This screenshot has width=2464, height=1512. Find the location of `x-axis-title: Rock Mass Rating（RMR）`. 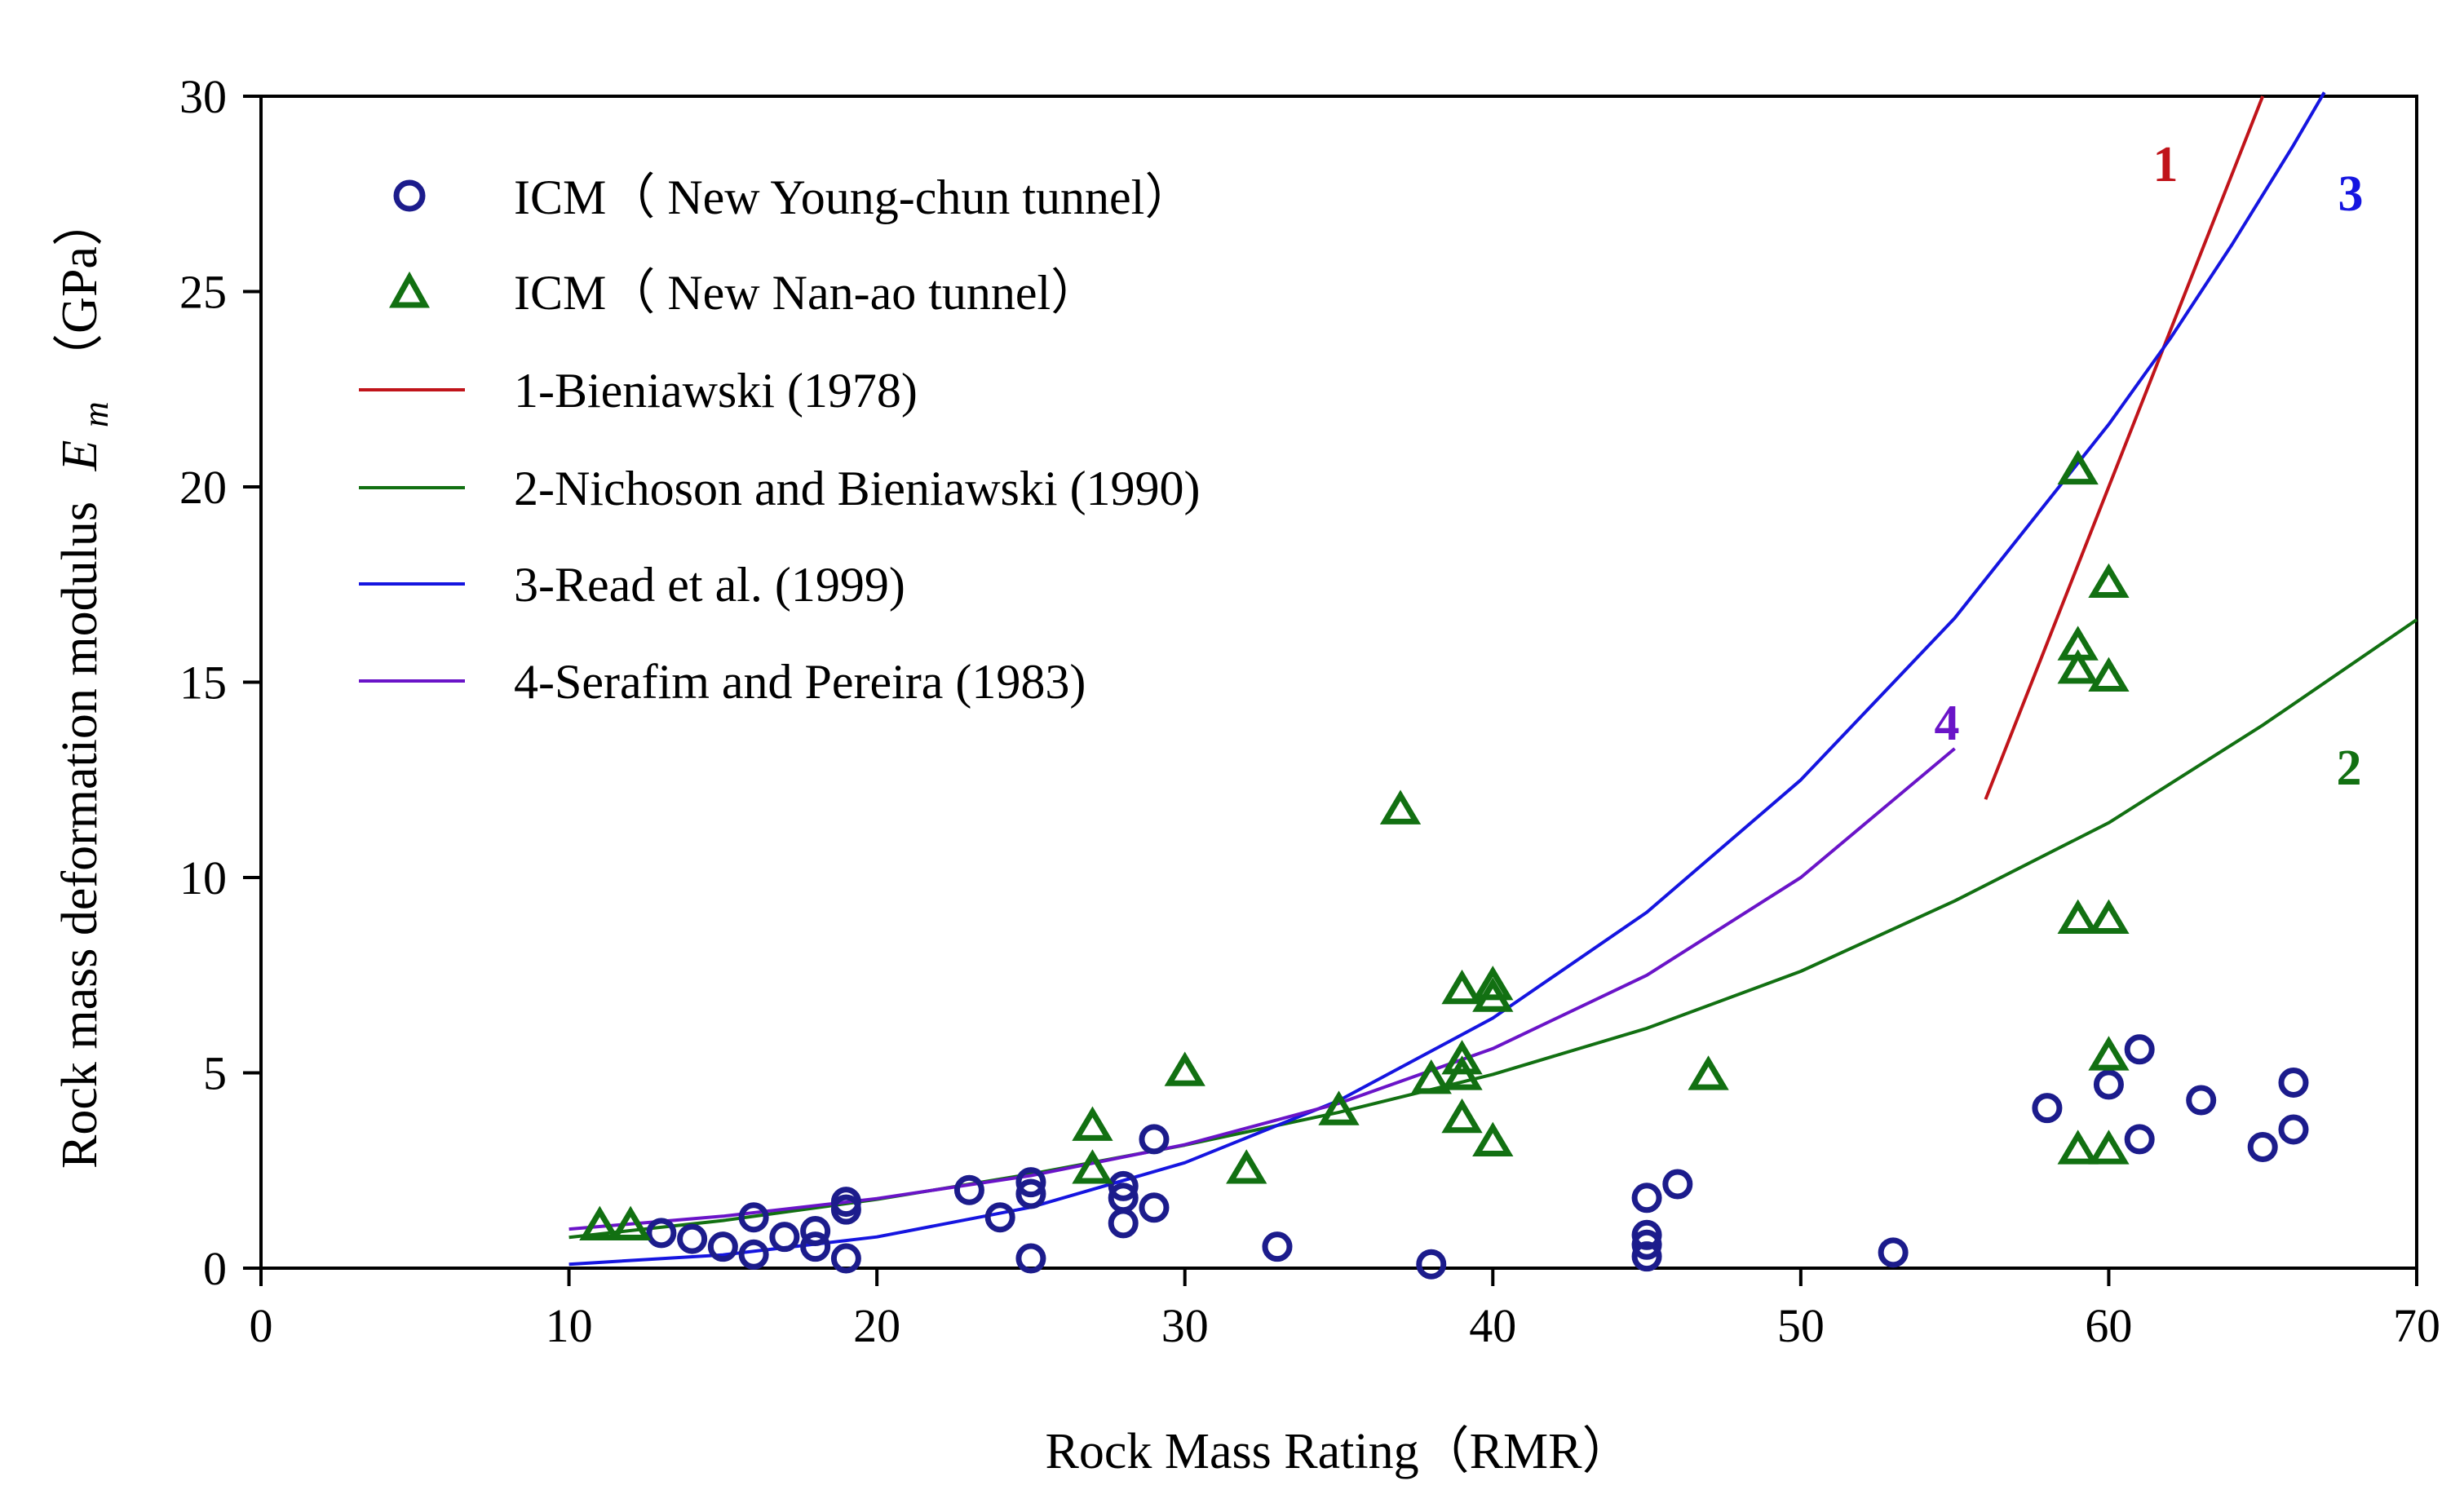

x-axis-title: Rock Mass Rating（RMR） is located at coordinates (1339, 1451).